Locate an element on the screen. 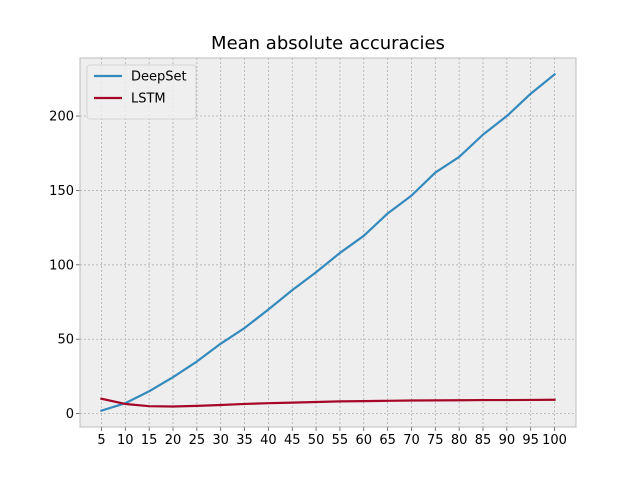  x-tick-label: 25 is located at coordinates (197, 440).